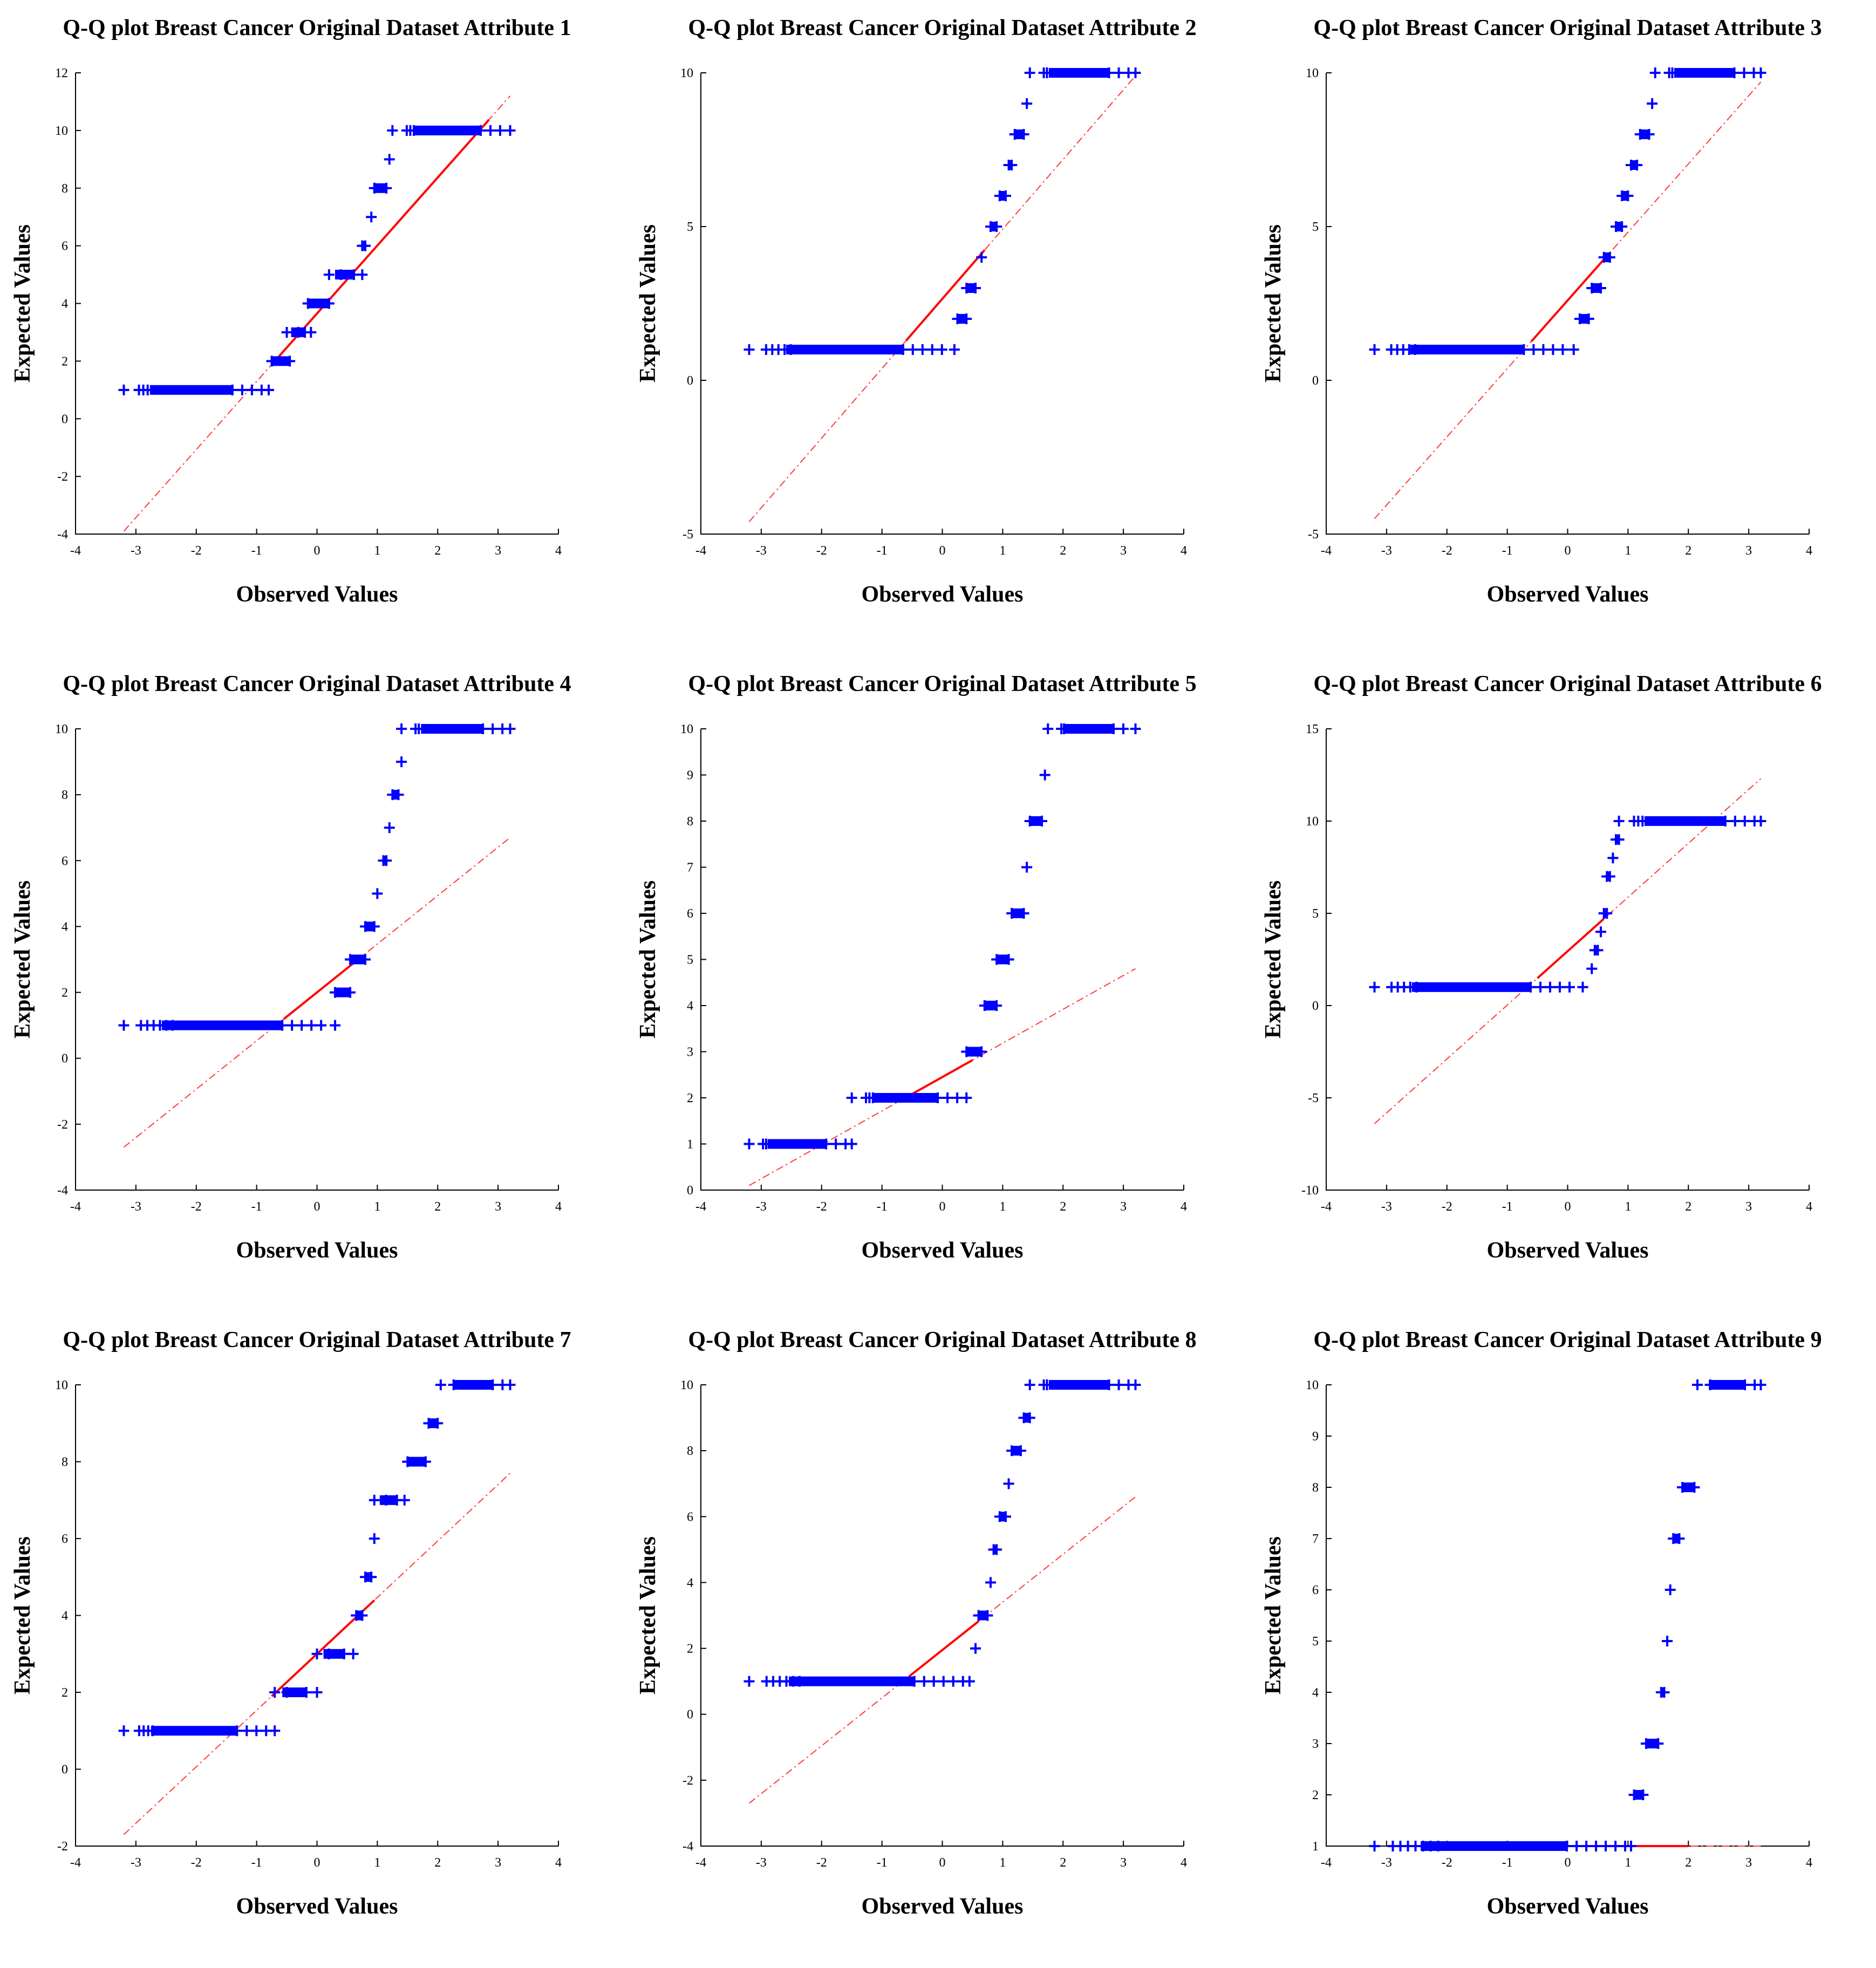 The image size is (1876, 1968). I want to click on y-tick-label: 12, so click(61, 73).